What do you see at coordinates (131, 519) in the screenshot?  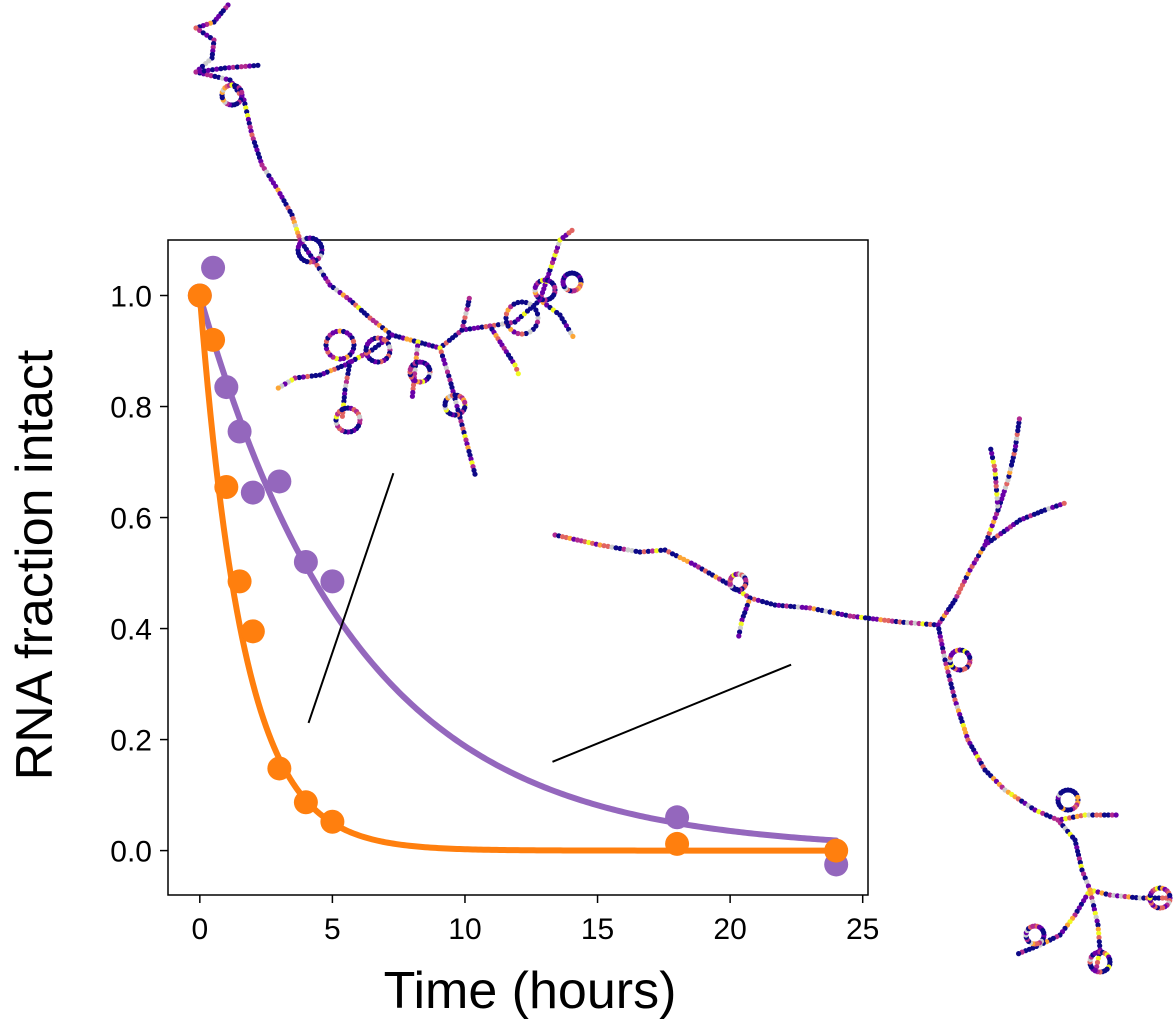 I see `y-tick-label: 0.6` at bounding box center [131, 519].